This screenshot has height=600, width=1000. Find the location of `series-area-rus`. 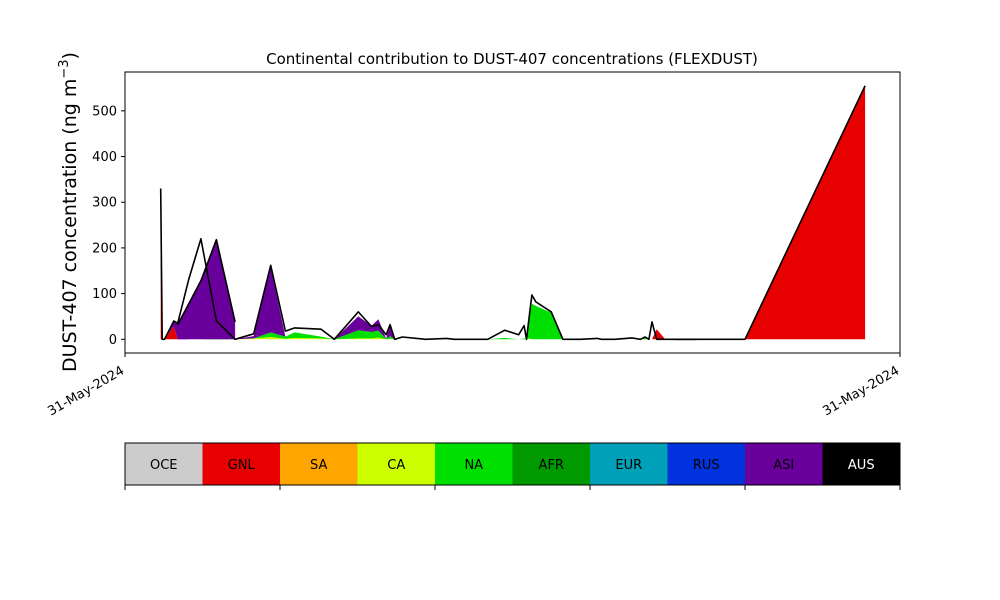

series-area-rus is located at coordinates (428, 291).